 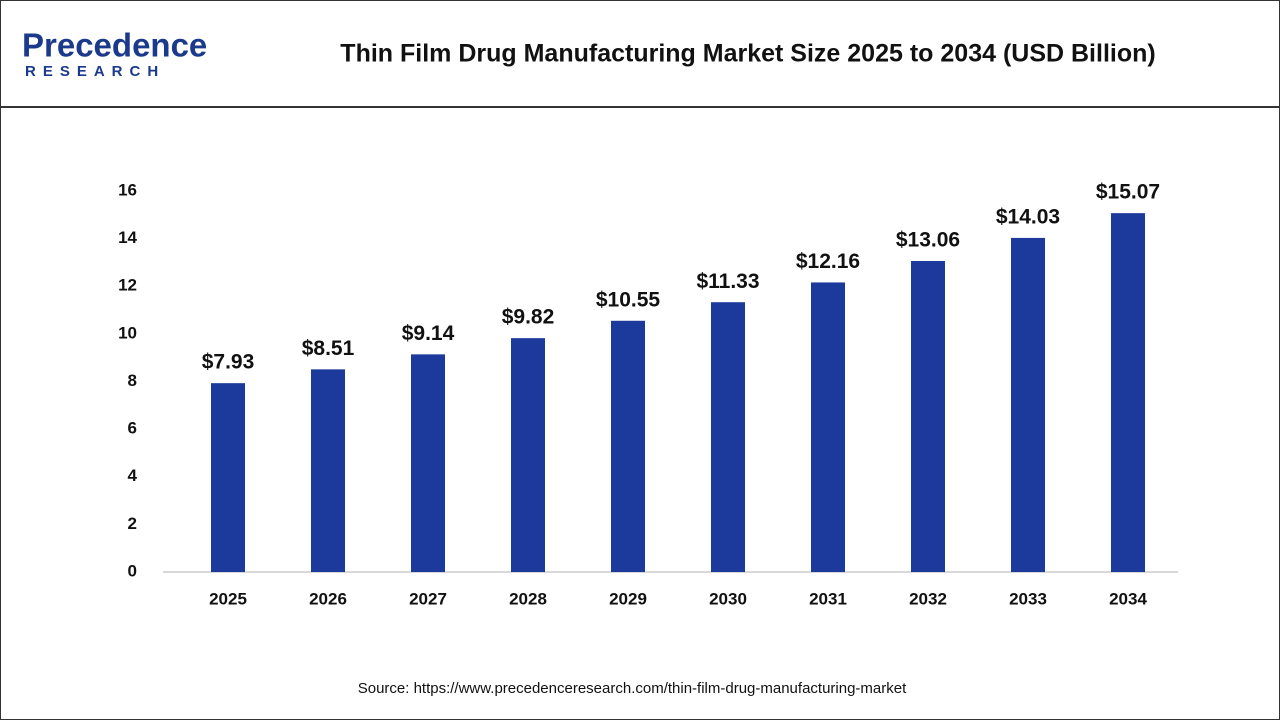 I want to click on x-tick-label: 2034, so click(x=1128, y=598).